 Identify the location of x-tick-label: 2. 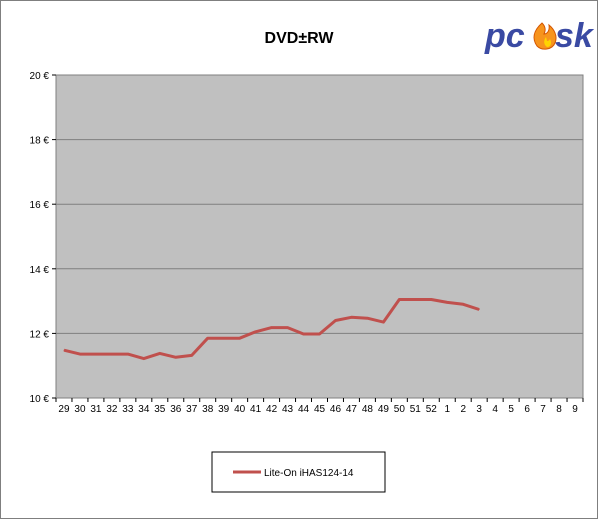
(463, 409).